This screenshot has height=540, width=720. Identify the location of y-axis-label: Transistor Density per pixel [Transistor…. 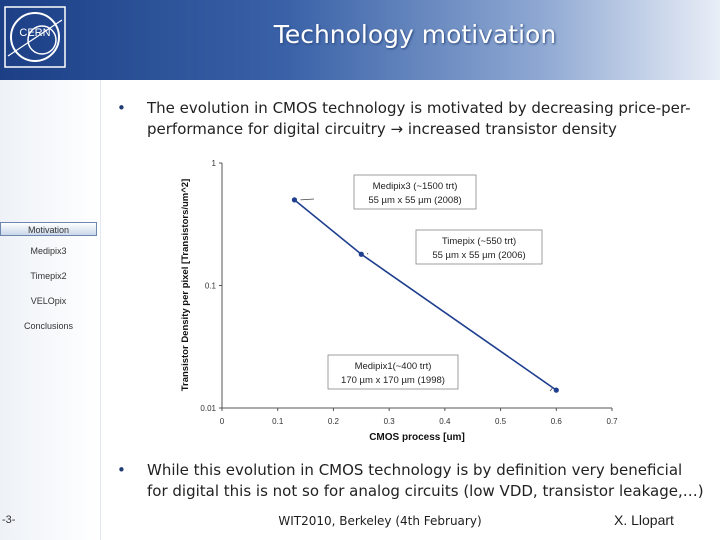
(185, 285).